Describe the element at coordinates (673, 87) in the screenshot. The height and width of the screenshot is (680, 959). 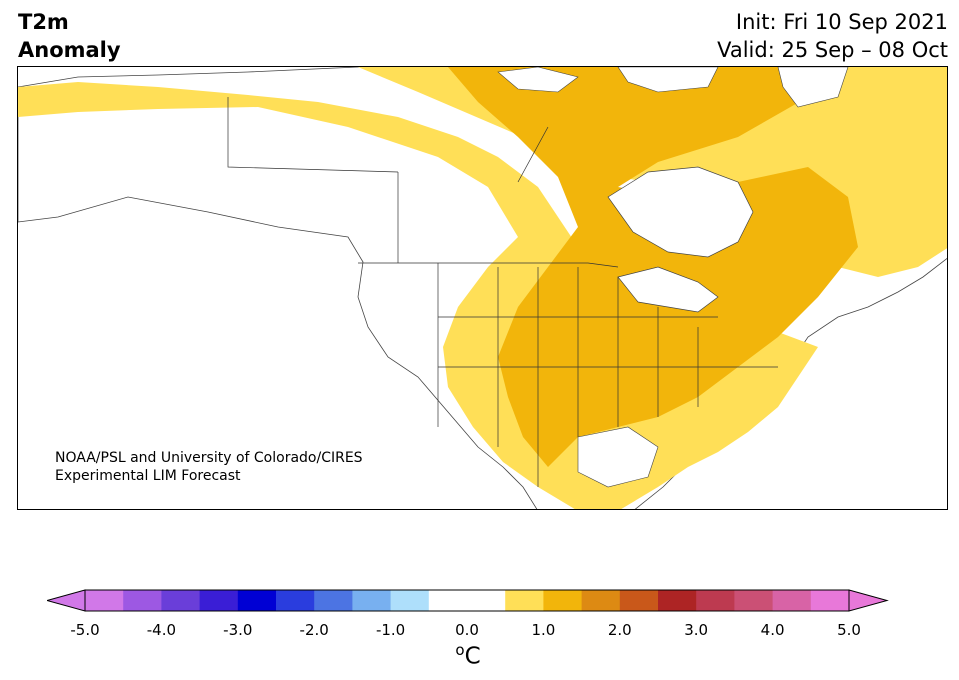
I see `arctic-islands` at that location.